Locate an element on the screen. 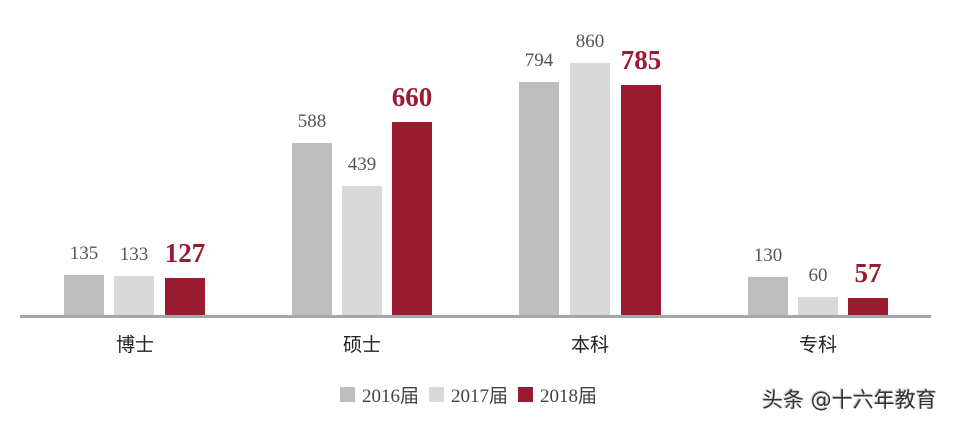 The width and height of the screenshot is (978, 424). legend-label-2017: 2017届 is located at coordinates (480, 396).